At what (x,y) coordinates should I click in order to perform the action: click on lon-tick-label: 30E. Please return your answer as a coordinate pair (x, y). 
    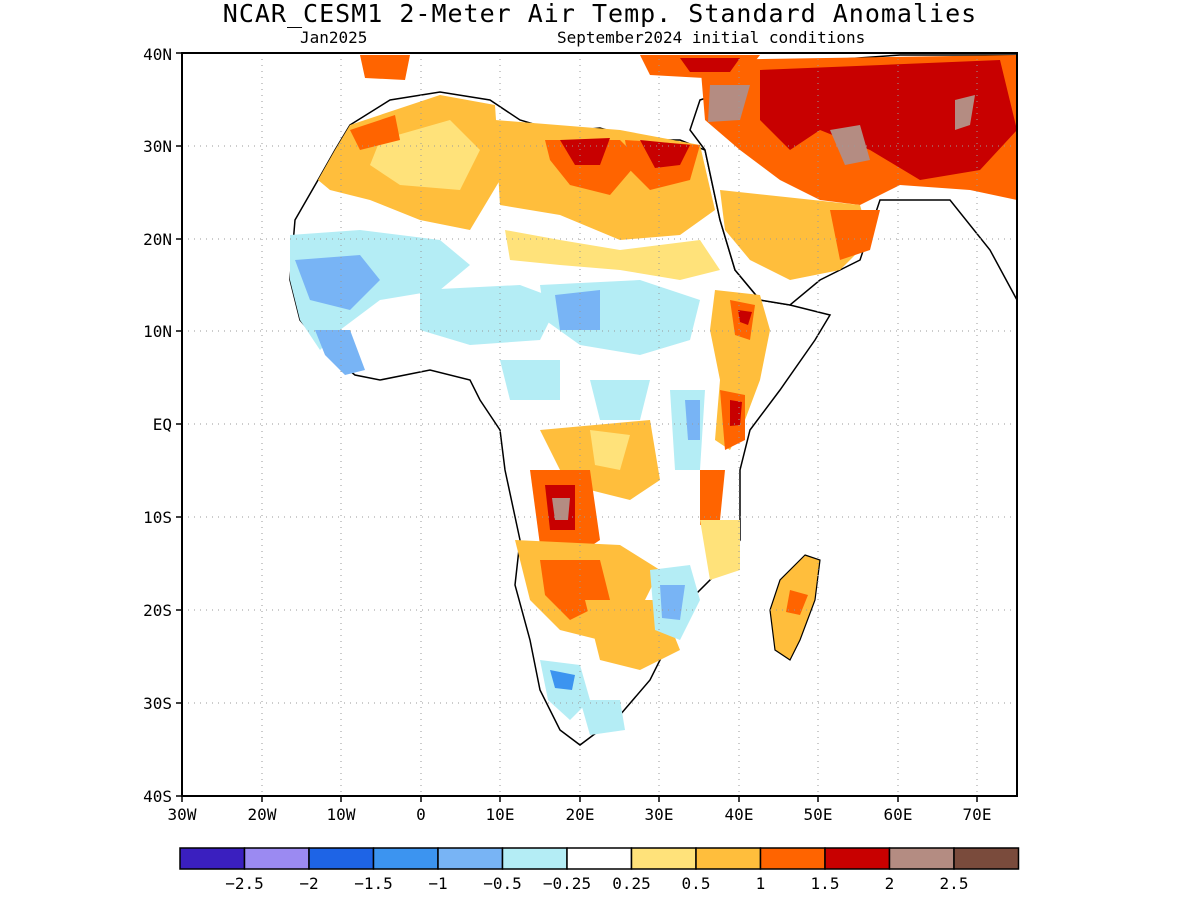
    Looking at the image, I should click on (659, 814).